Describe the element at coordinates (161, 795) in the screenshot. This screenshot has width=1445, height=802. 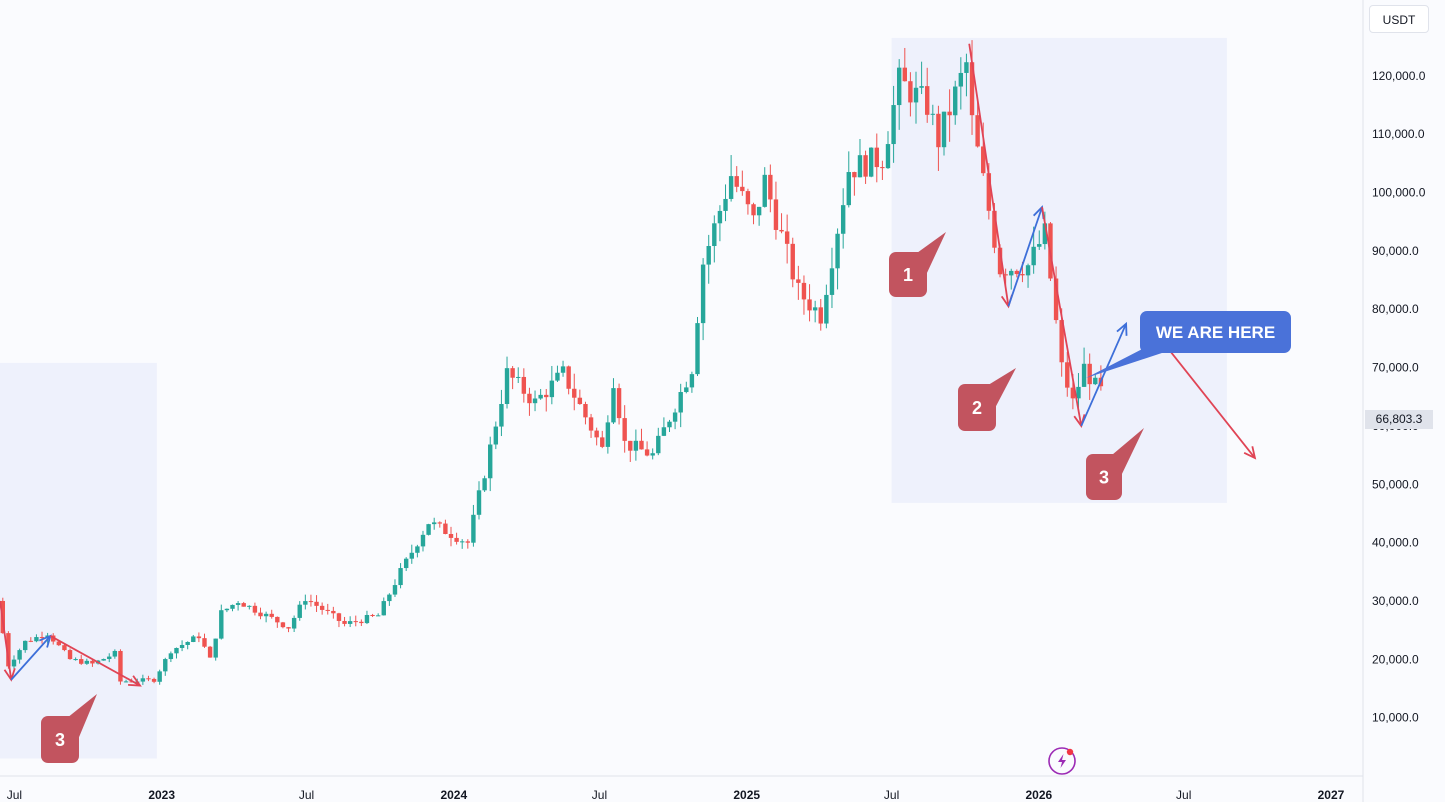
I see `x-tick-label: 2023` at that location.